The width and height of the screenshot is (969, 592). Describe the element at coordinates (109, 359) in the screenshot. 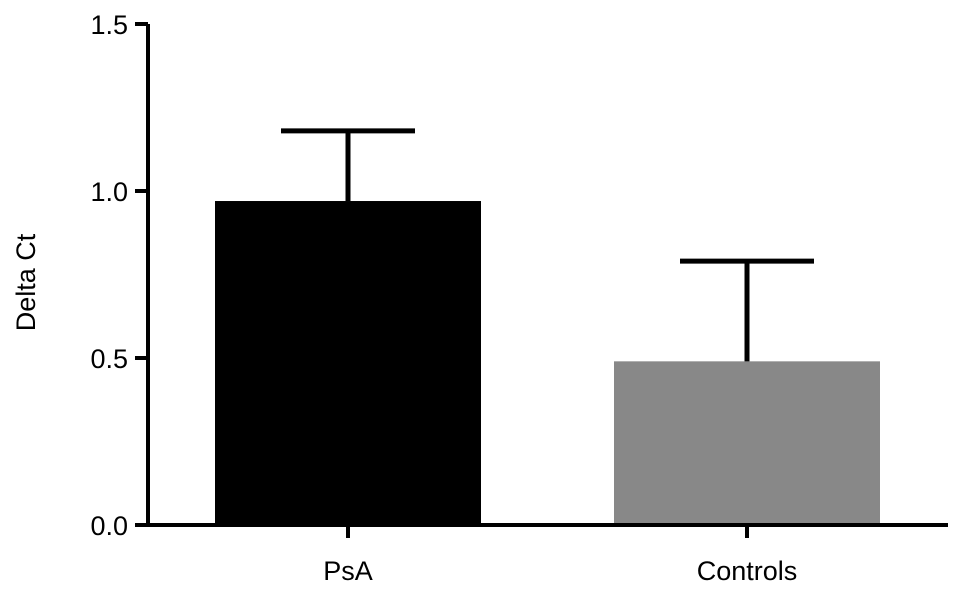

I see `y-tick-label: 0.5` at that location.